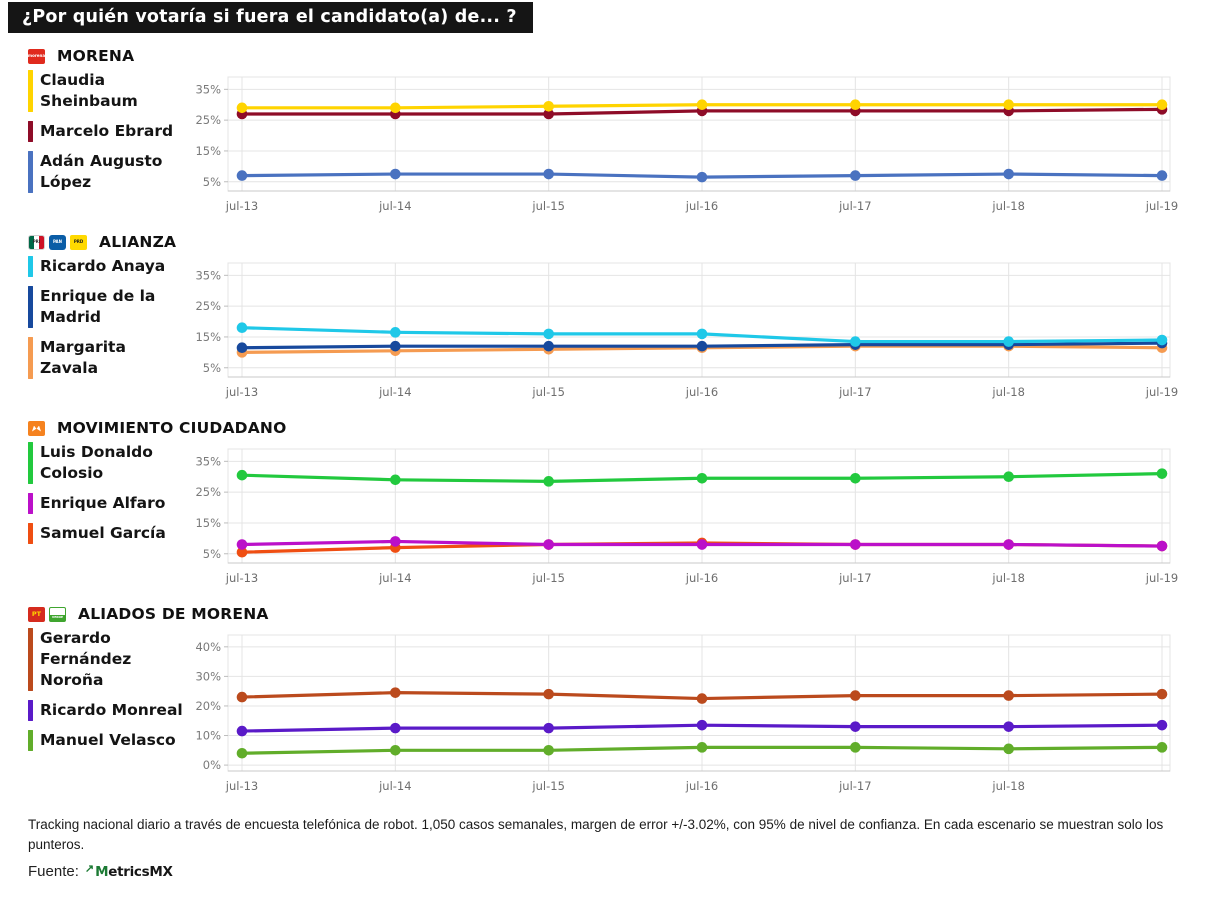  I want to click on ytick-label: 25%, so click(208, 306).